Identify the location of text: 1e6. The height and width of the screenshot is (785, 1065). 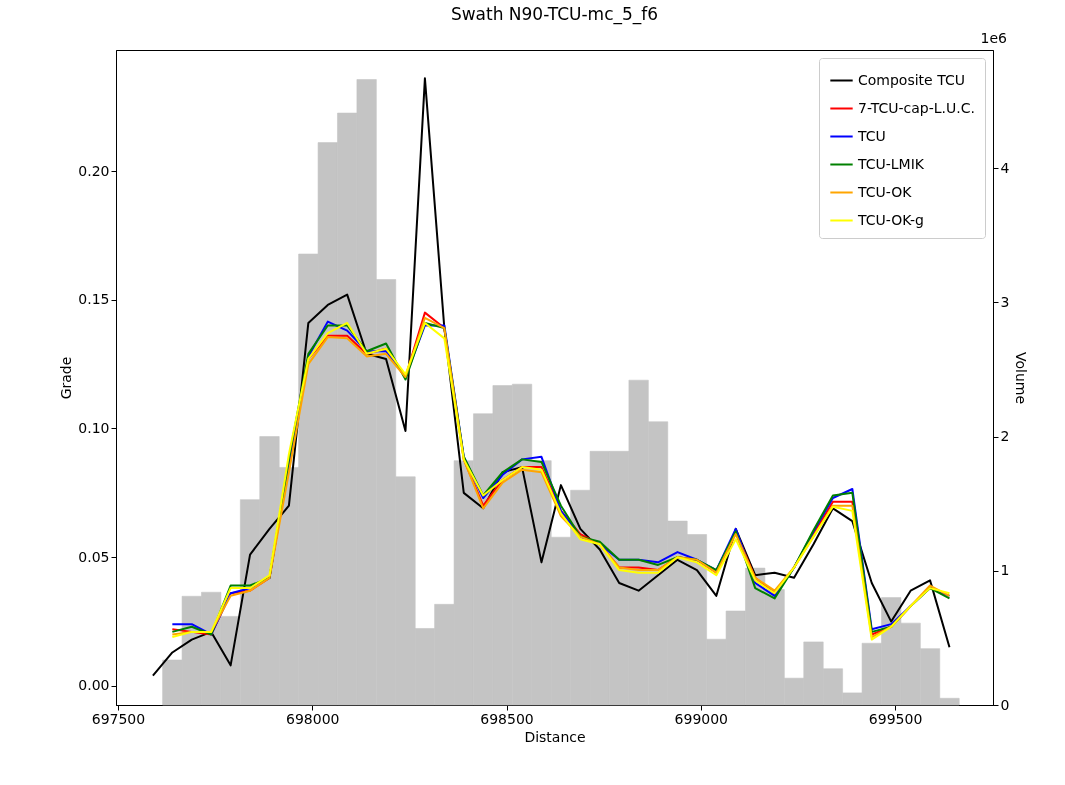
(994, 38).